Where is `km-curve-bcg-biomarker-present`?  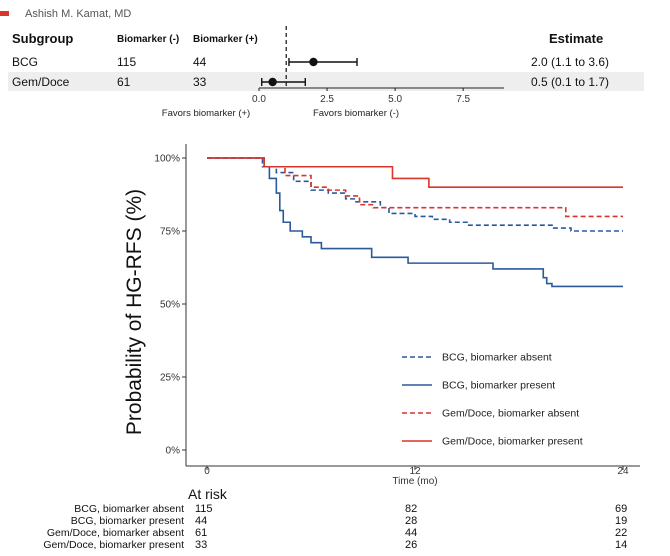
km-curve-bcg-biomarker-present is located at coordinates (415, 222).